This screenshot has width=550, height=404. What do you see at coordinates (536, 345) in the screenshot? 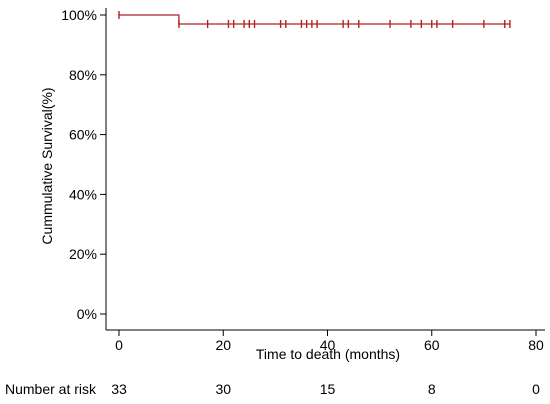
I see `x-tick-label: 80` at bounding box center [536, 345].